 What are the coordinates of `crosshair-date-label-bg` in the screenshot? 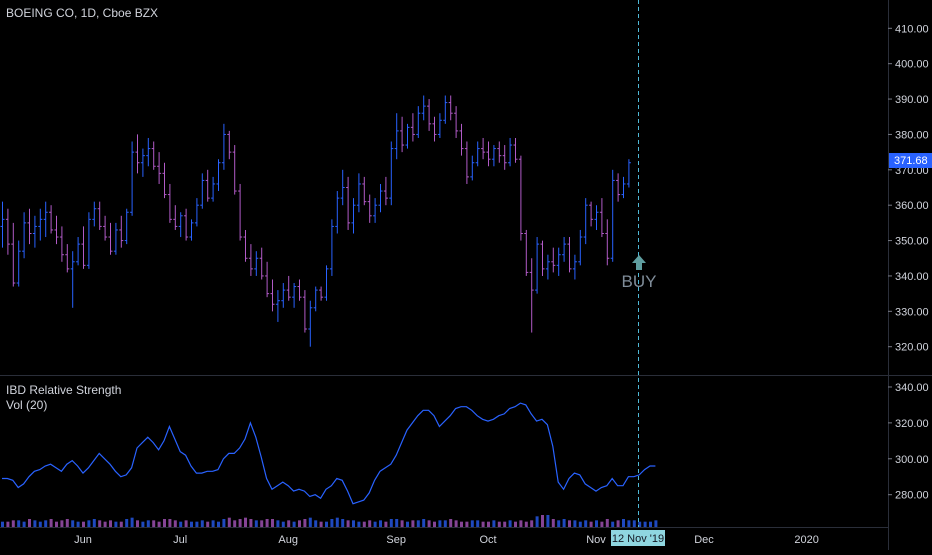 It's located at (638, 538).